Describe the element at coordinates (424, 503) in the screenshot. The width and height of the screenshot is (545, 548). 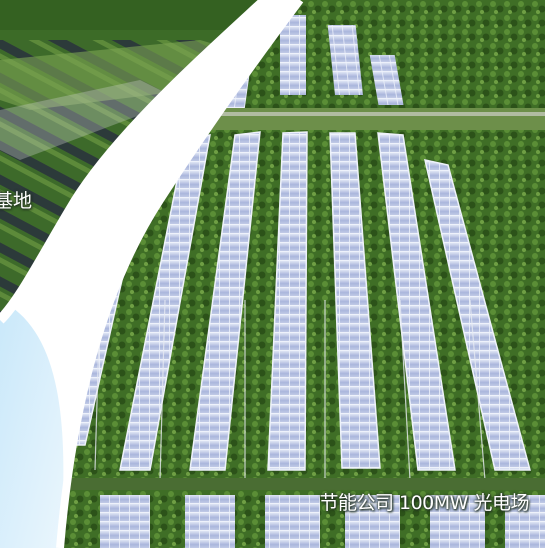
I see `right-photo-caption: 节能公司 100MW 光电场` at that location.